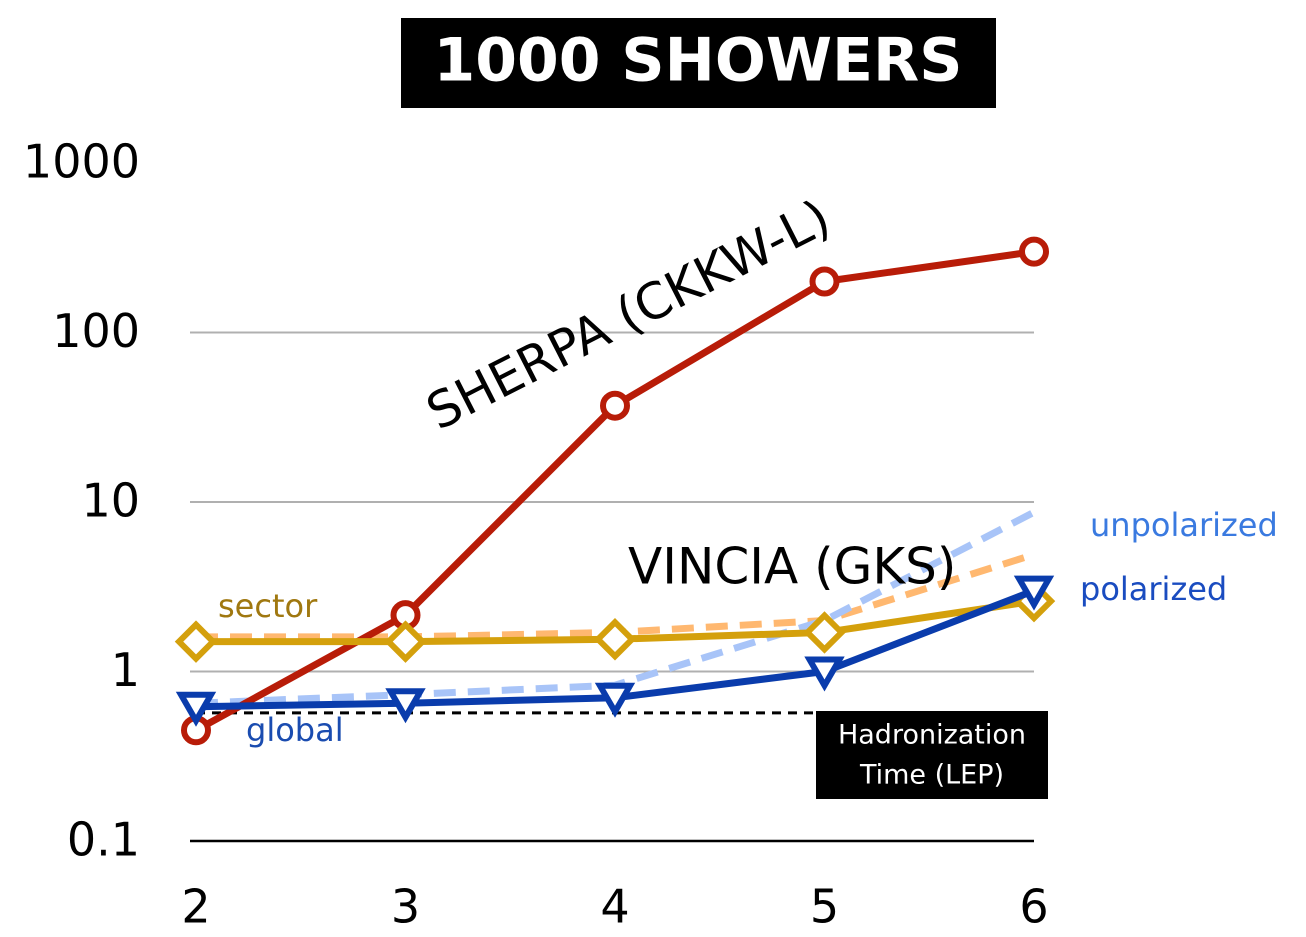  I want to click on annotation: VINCIA (GKS), so click(792, 567).